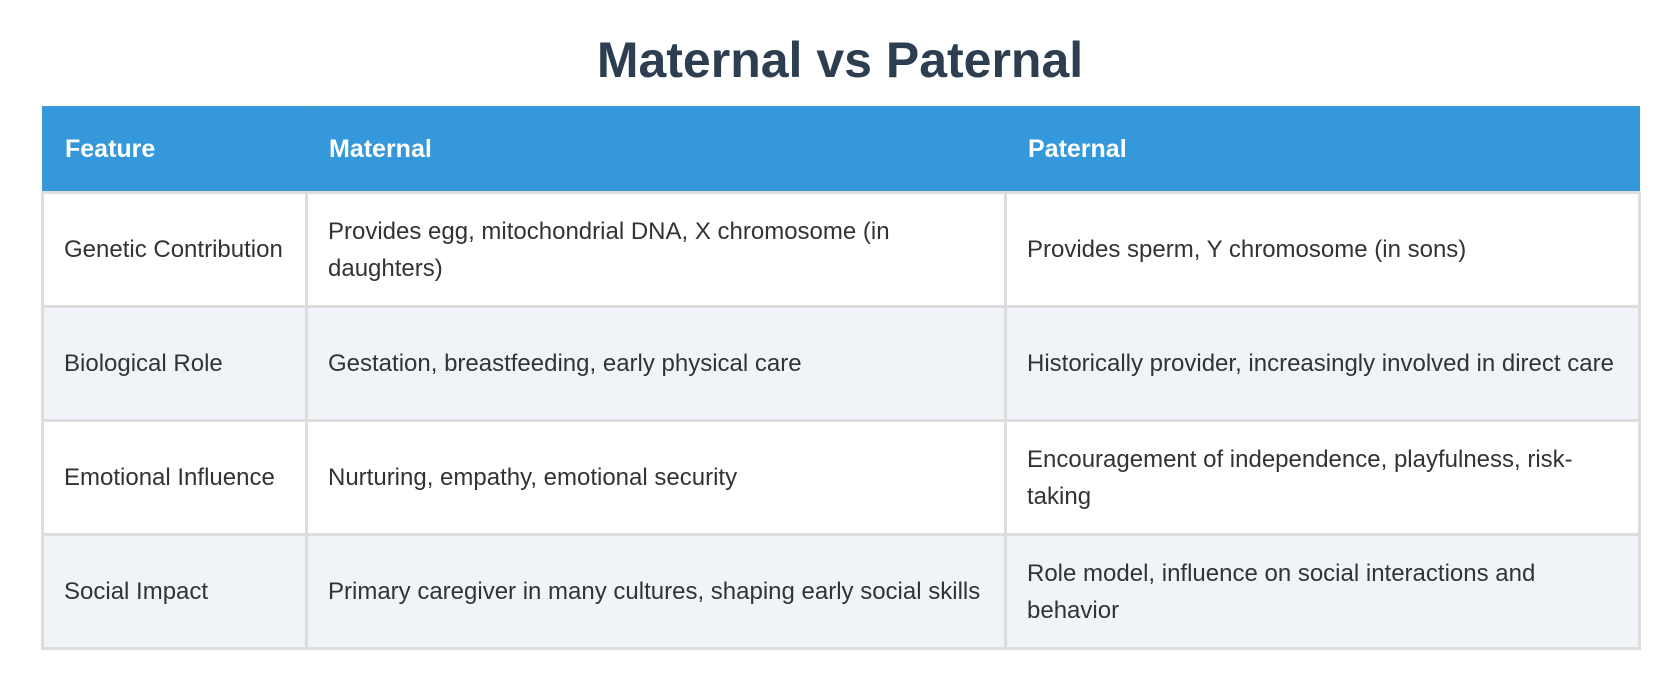 The width and height of the screenshot is (1680, 694). I want to click on header-row: Feature Maternal Paternal, so click(841, 149).